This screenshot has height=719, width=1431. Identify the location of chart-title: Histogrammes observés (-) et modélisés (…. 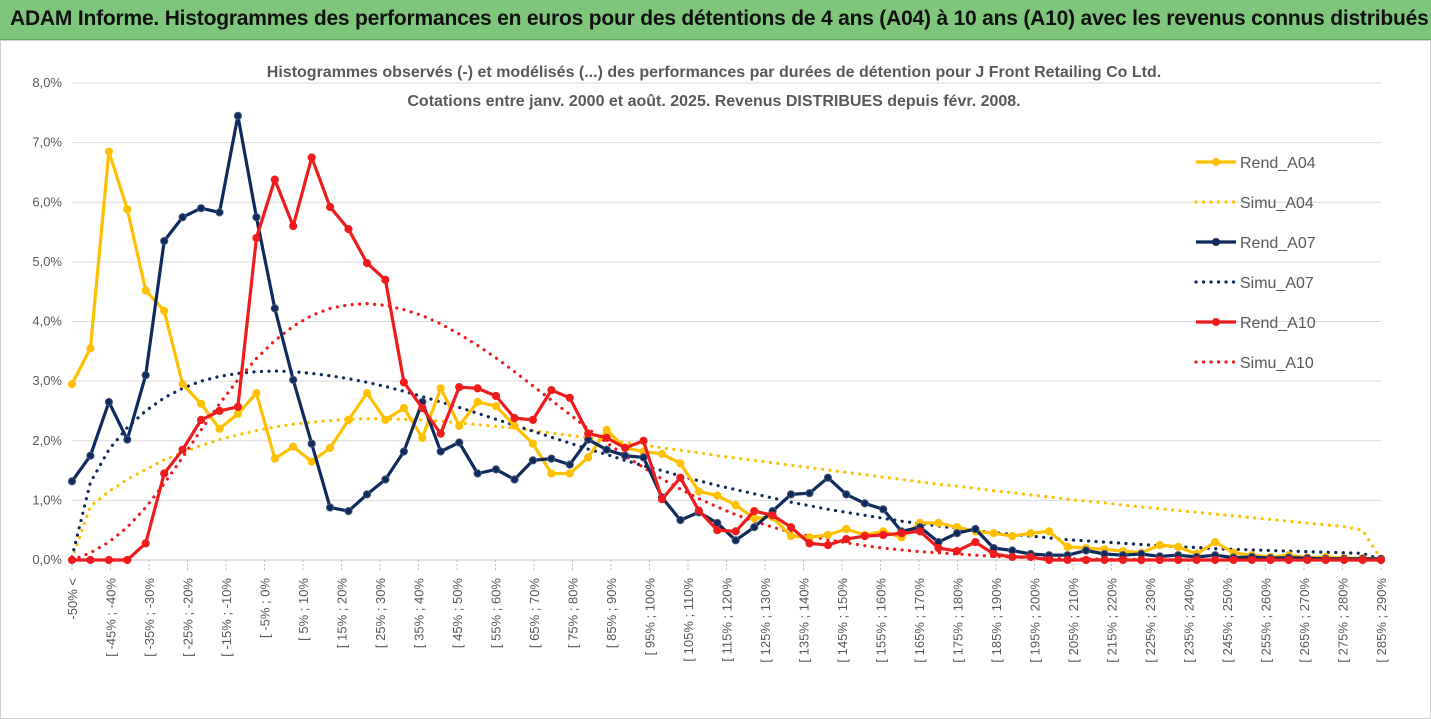
(714, 72).